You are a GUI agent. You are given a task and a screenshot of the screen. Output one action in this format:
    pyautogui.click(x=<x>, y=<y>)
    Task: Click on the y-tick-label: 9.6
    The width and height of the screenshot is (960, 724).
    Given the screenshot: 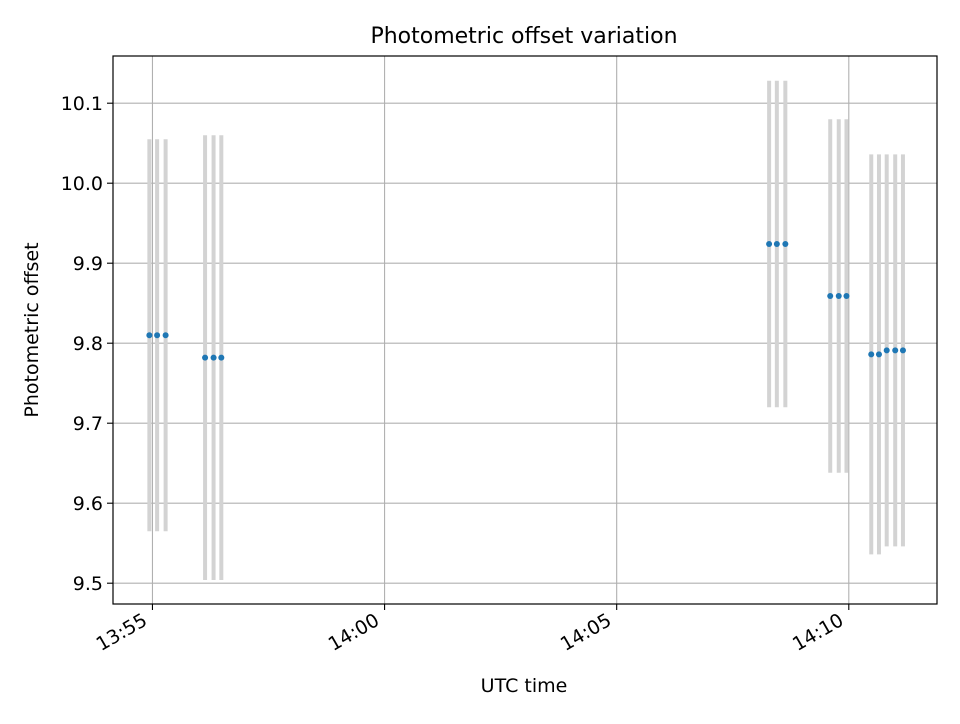 What is the action you would take?
    pyautogui.click(x=88, y=504)
    